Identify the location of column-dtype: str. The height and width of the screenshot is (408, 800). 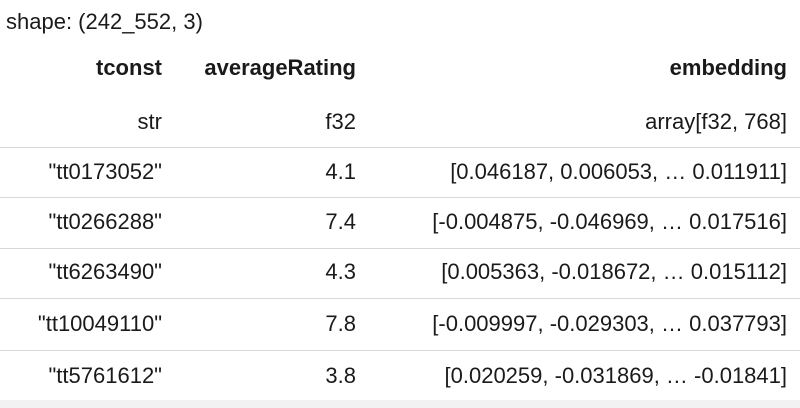
(149, 121).